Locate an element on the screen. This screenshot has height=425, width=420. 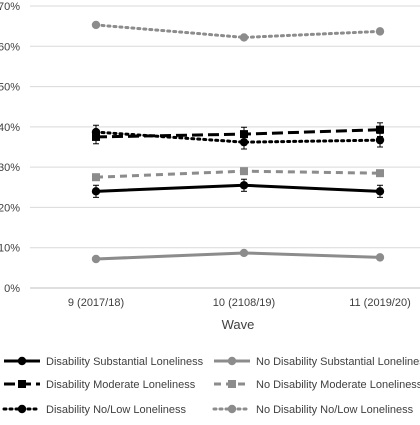
x-tick-label: 11 (2019/20) is located at coordinates (380, 303).